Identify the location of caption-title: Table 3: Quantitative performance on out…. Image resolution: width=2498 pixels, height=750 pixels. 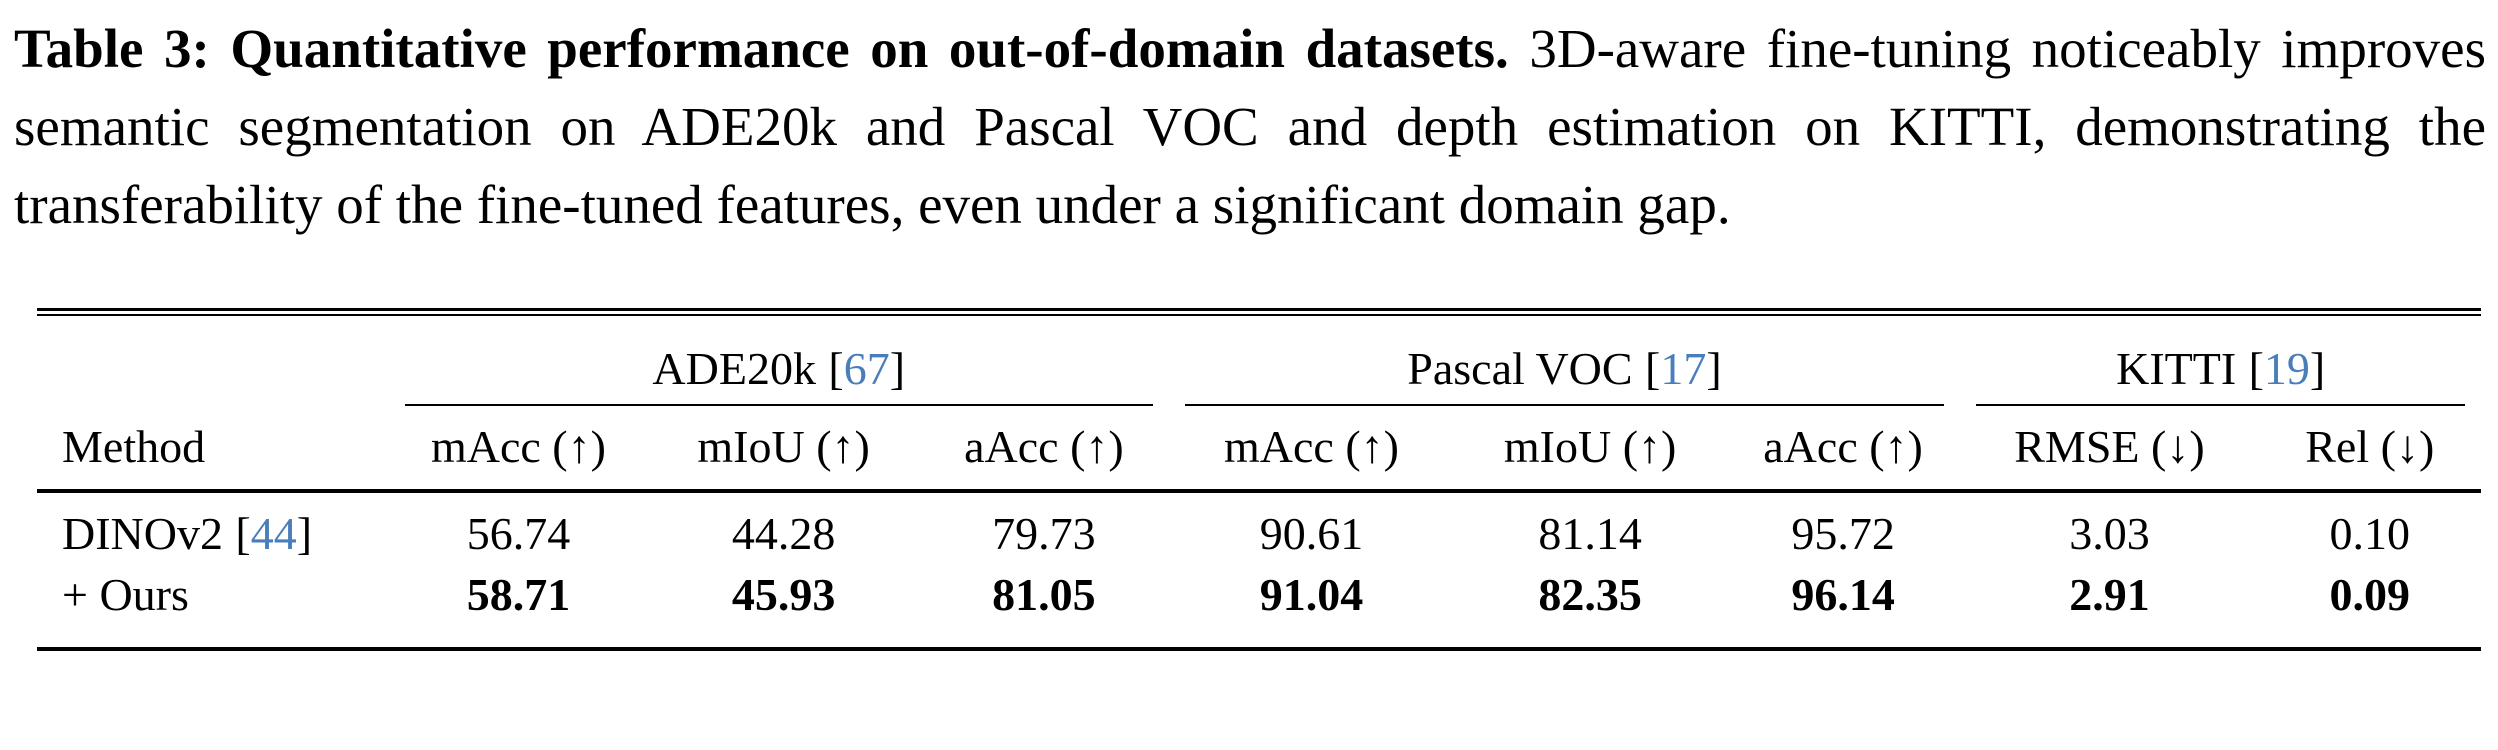
(761, 48).